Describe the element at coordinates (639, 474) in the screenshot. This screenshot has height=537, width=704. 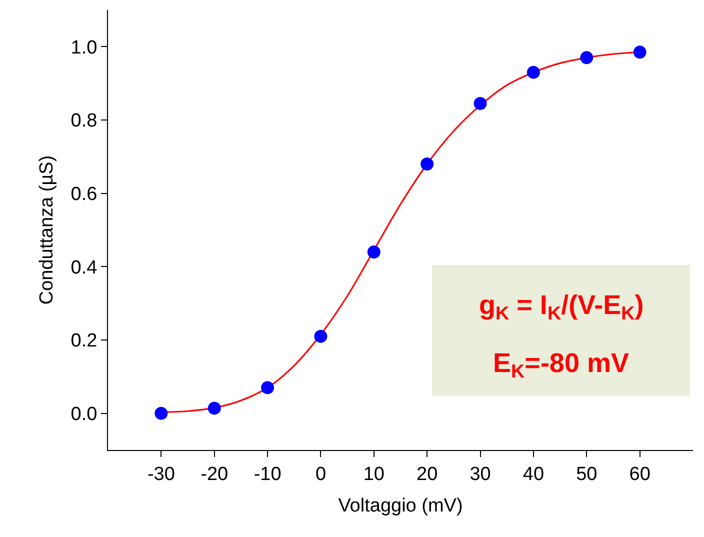
I see `x-tick-label: 60` at that location.